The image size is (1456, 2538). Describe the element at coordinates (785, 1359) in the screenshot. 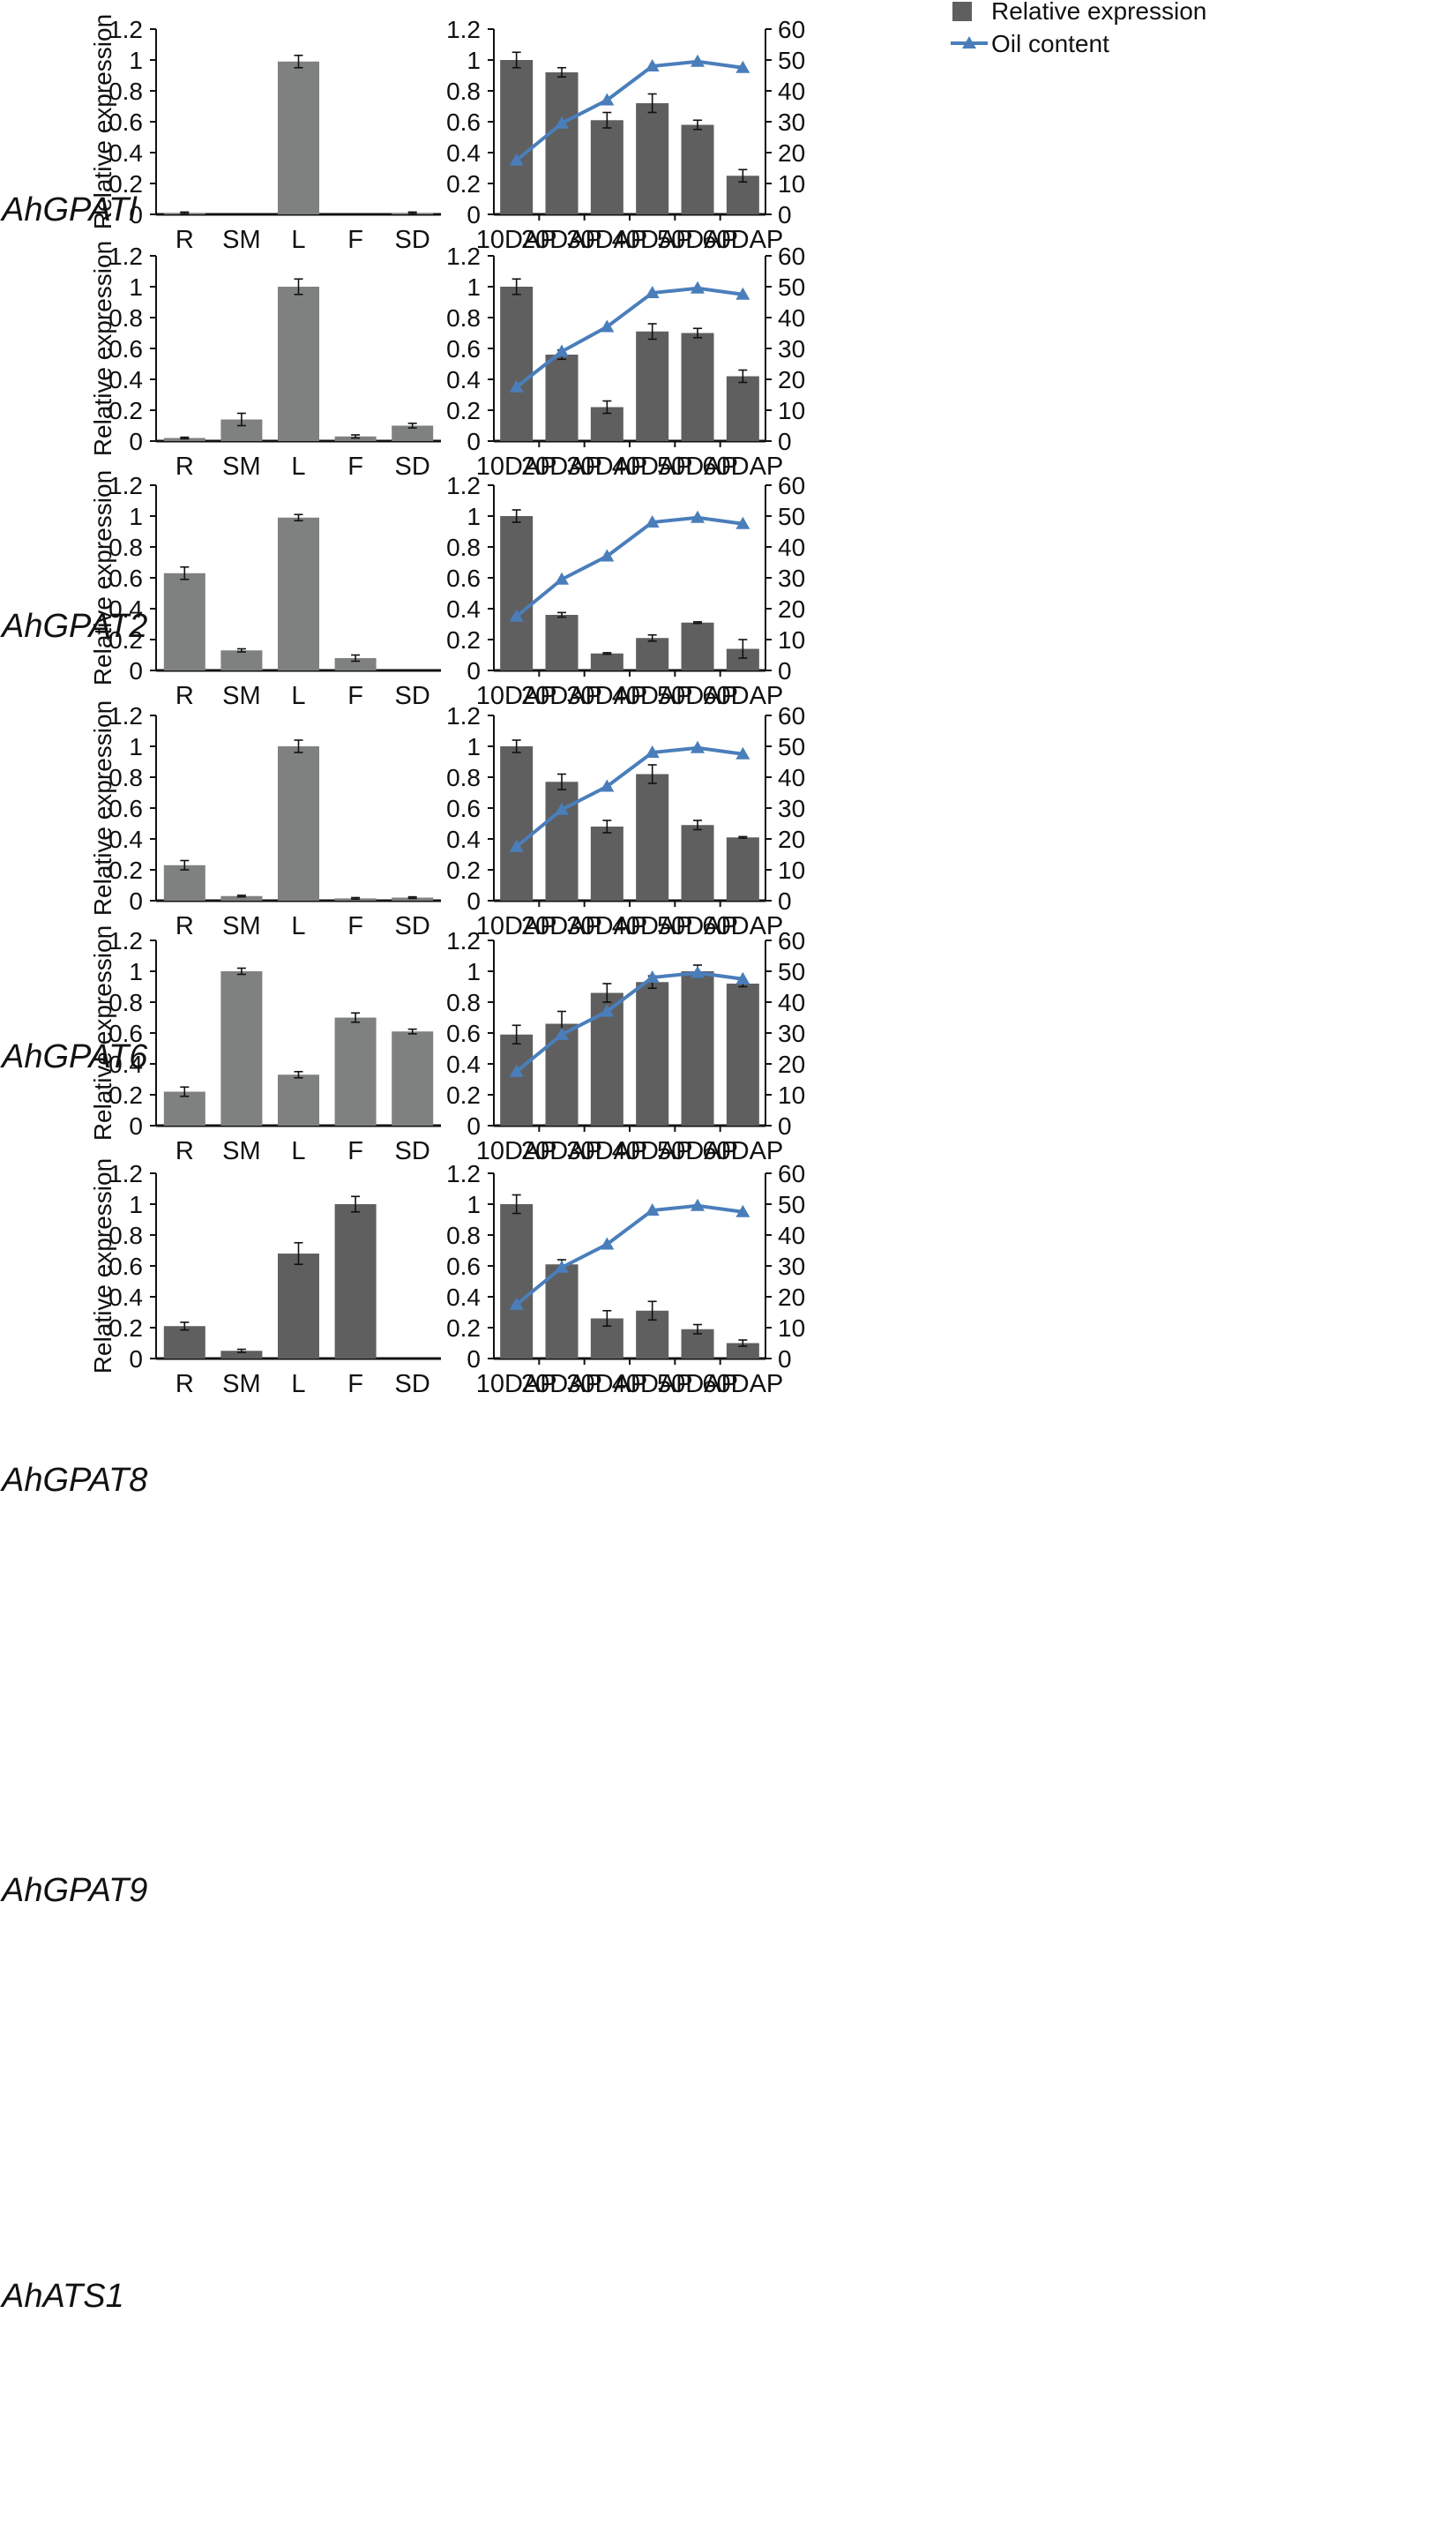

I see `y2-tick-label: 0` at that location.